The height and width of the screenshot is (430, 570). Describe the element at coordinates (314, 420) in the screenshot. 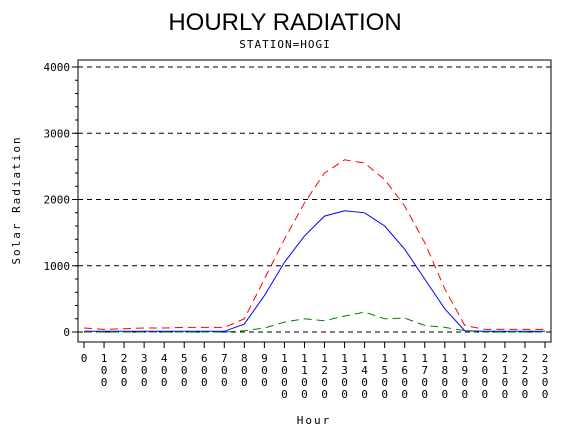

I see `x-axis-label: Hour` at that location.